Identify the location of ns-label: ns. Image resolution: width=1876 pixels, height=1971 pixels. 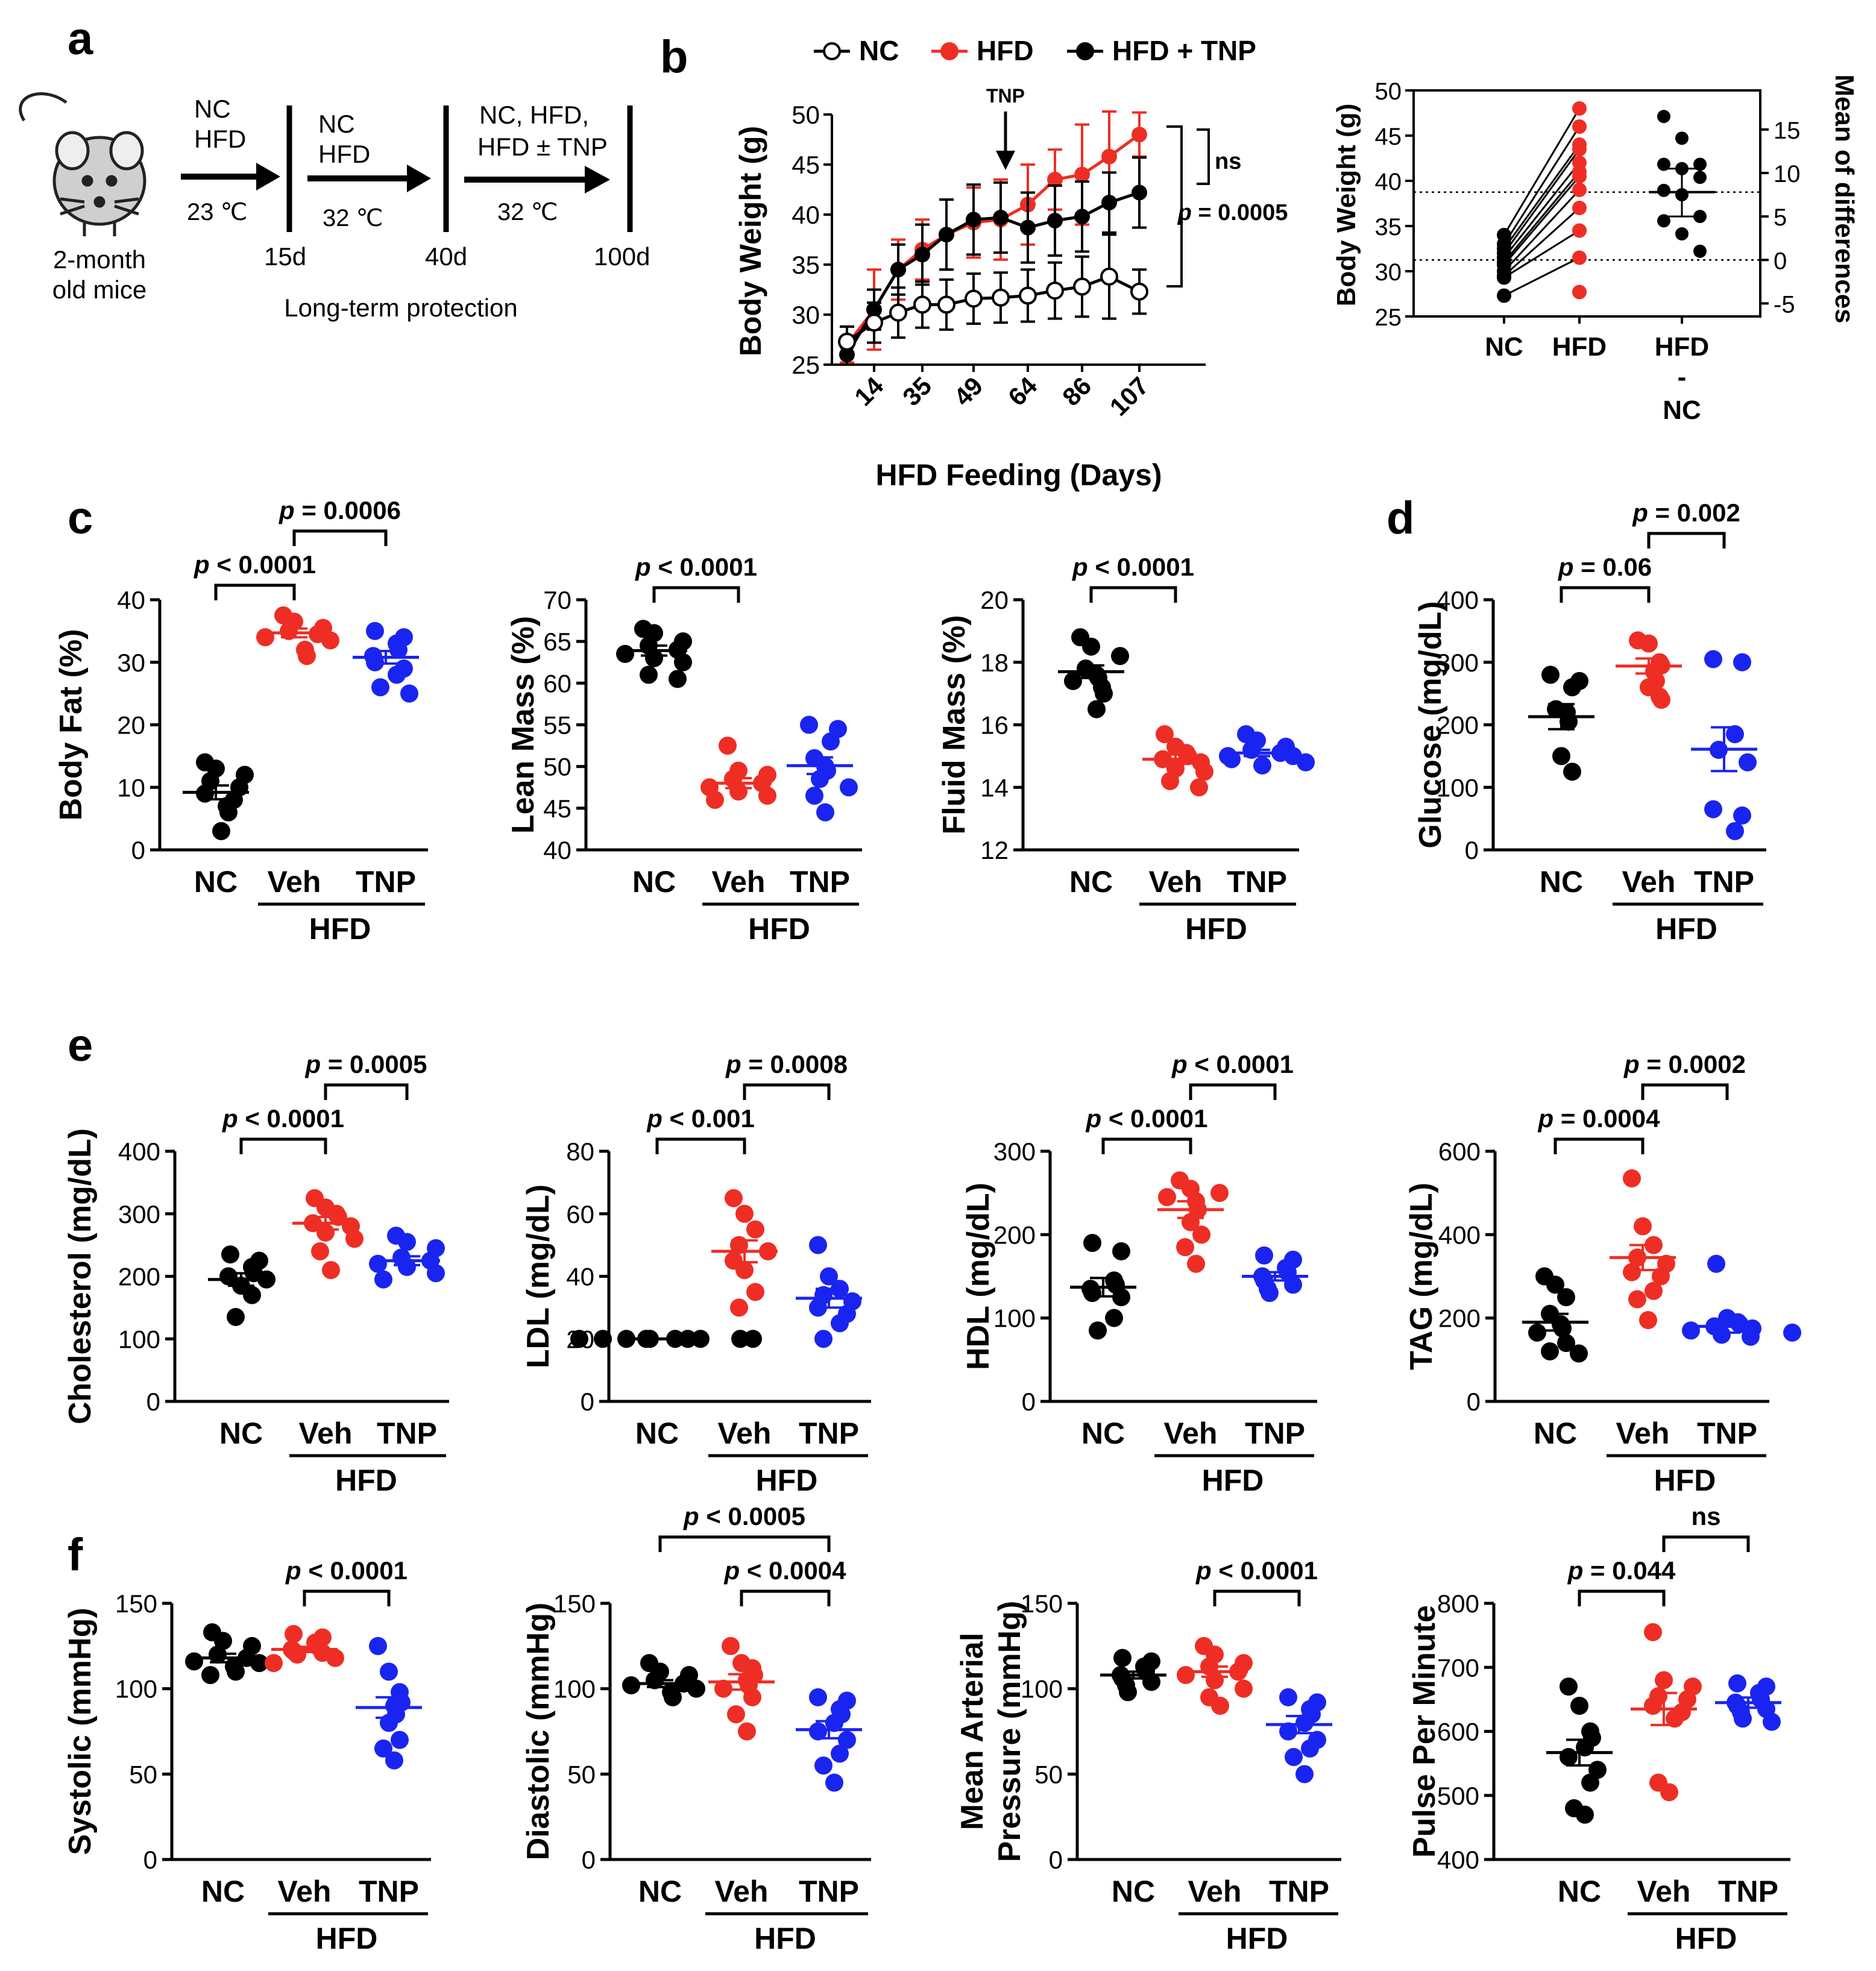
(1228, 161).